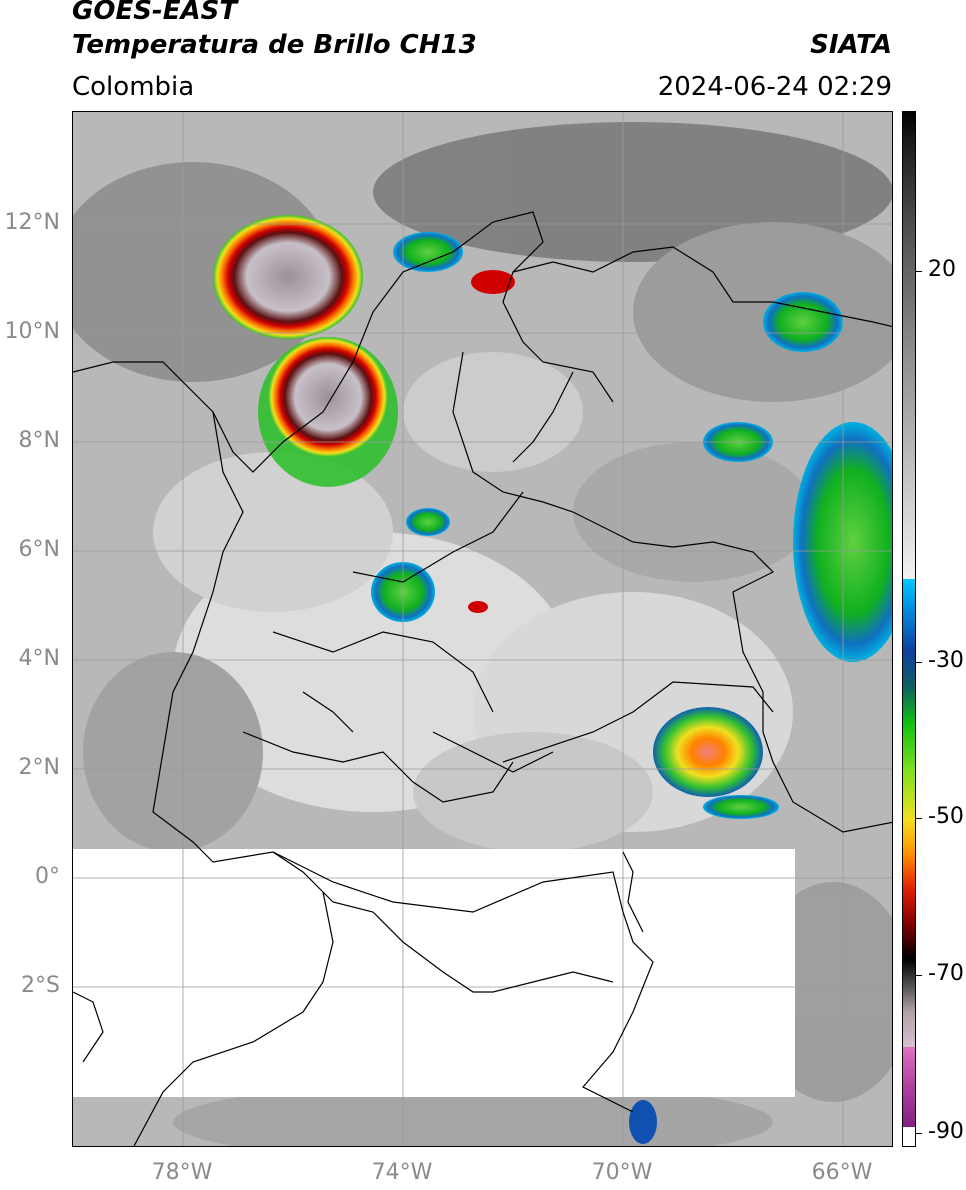 This screenshot has width=966, height=1190. Describe the element at coordinates (909, 1003) in the screenshot. I see `colorbar-gray-cold` at that location.